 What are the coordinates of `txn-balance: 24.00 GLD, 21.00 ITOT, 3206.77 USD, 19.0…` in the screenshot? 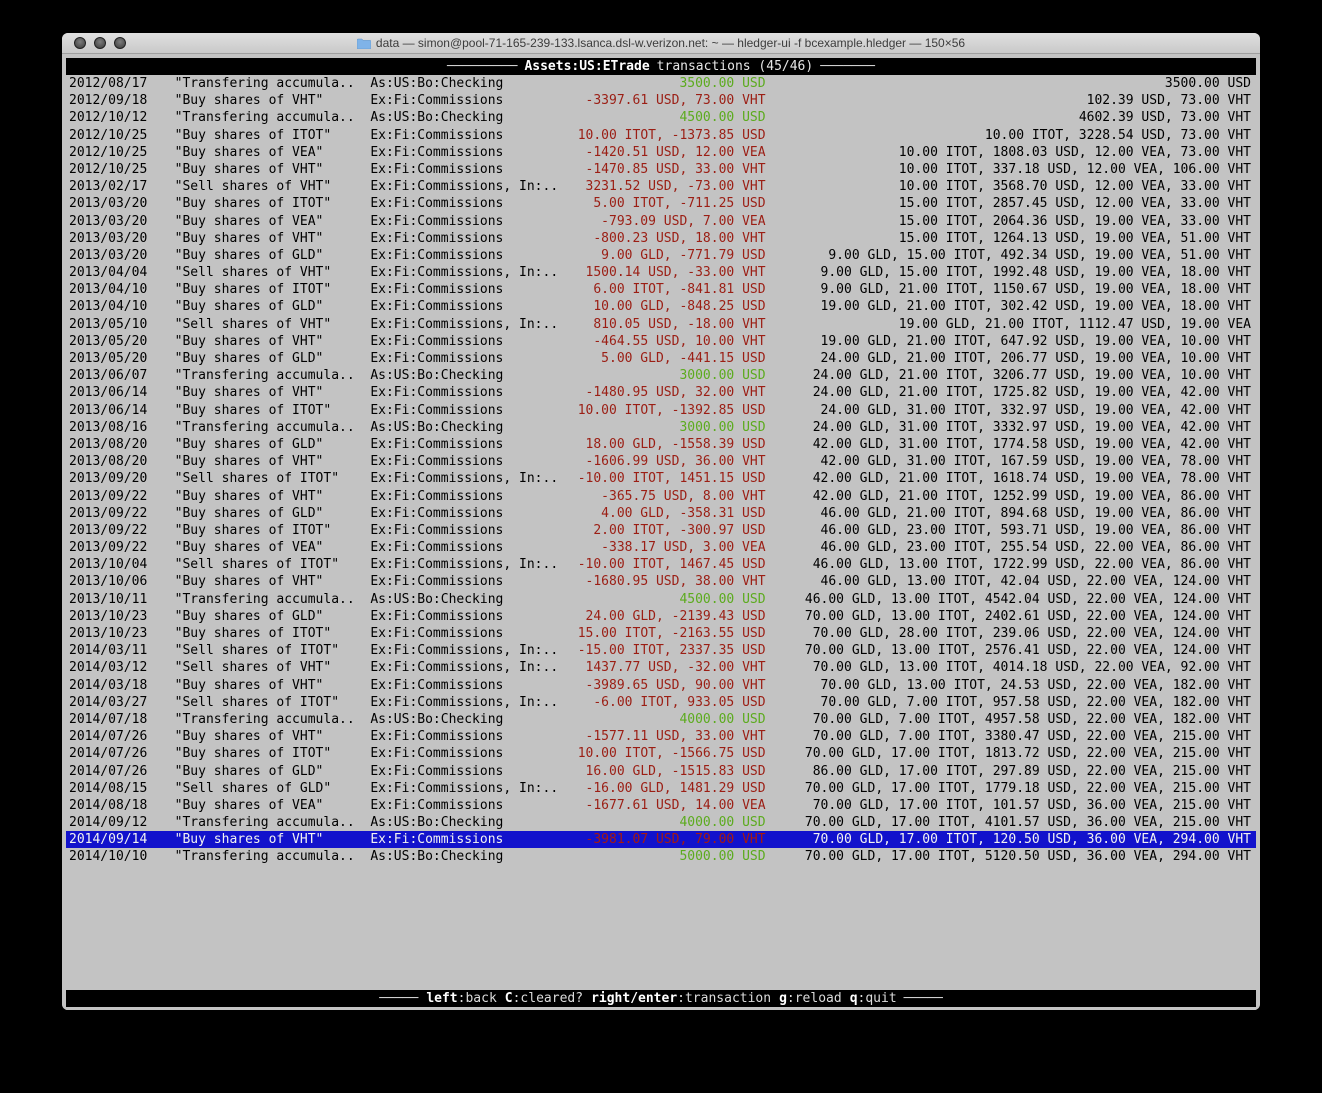 It's located at (1031, 376).